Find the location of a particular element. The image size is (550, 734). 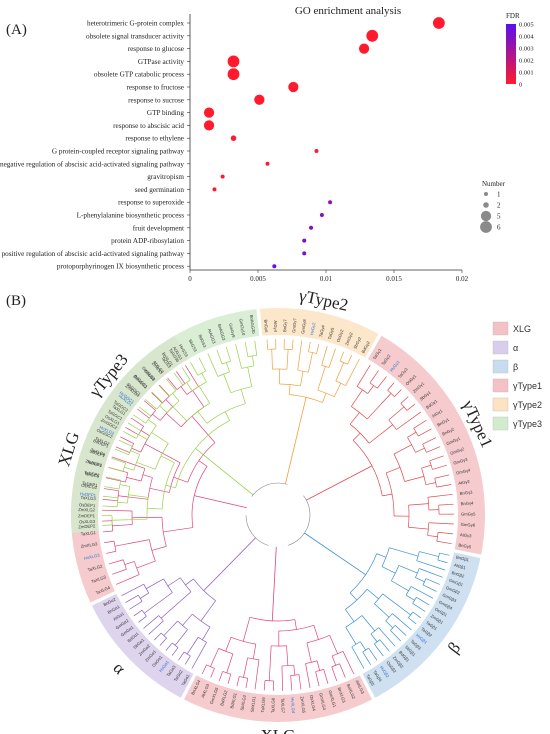

clade-ring-gType1 is located at coordinates (426, 445).